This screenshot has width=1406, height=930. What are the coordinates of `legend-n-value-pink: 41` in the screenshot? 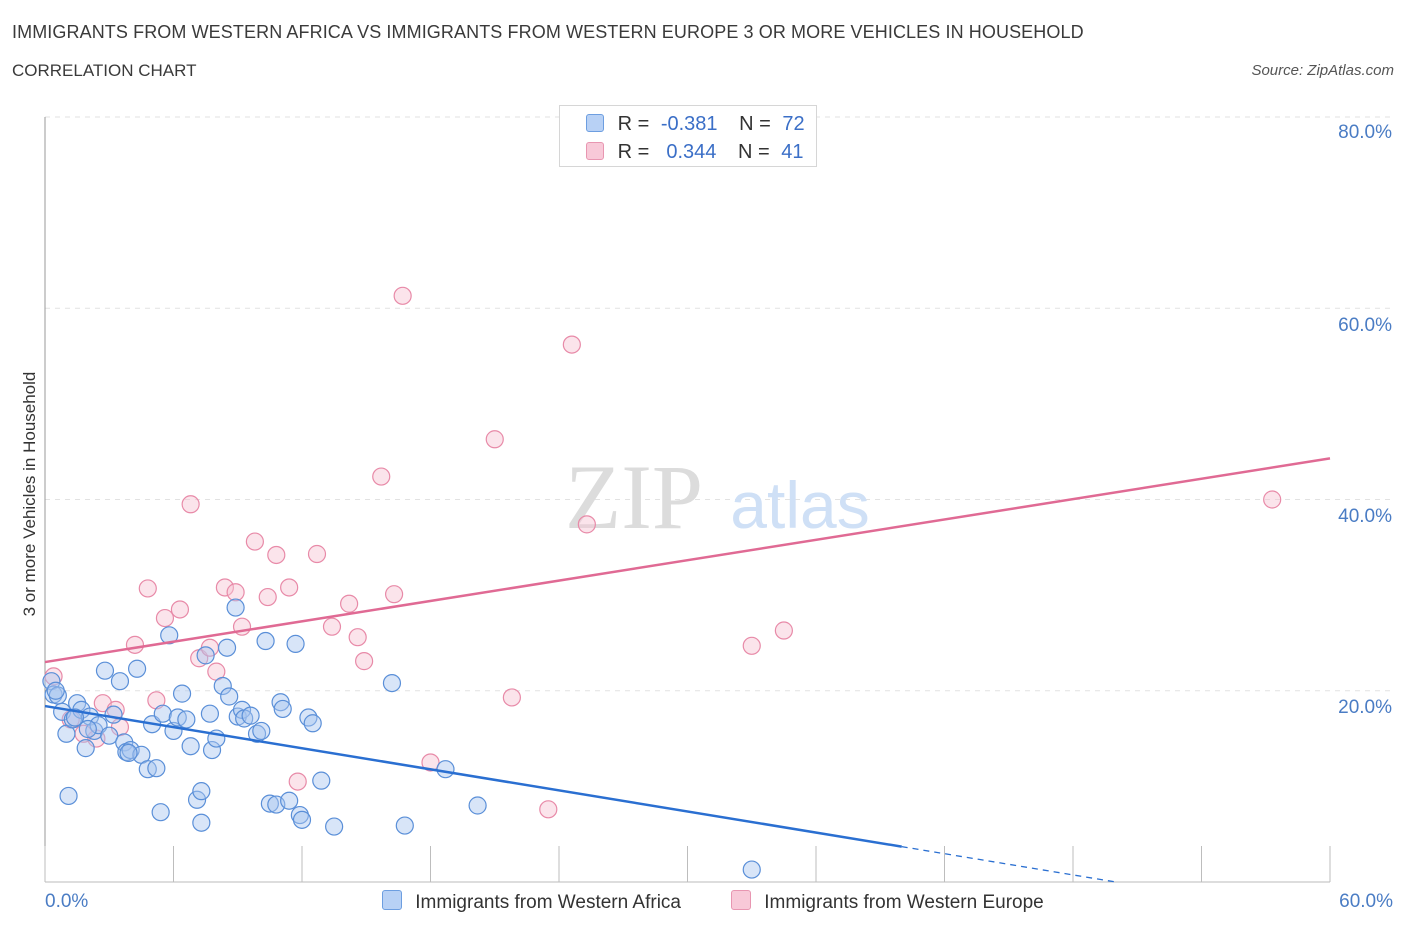 It's located at (792, 152).